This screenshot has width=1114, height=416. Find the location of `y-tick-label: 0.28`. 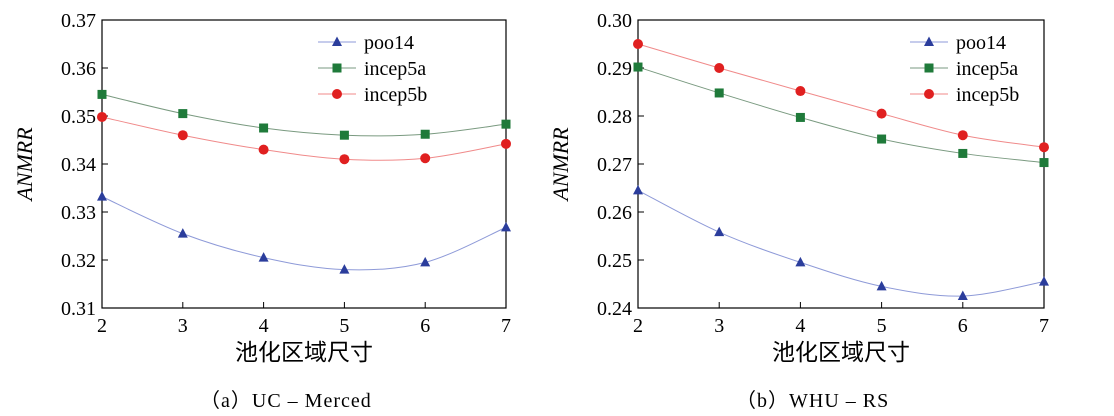

y-tick-label: 0.28 is located at coordinates (614, 117).